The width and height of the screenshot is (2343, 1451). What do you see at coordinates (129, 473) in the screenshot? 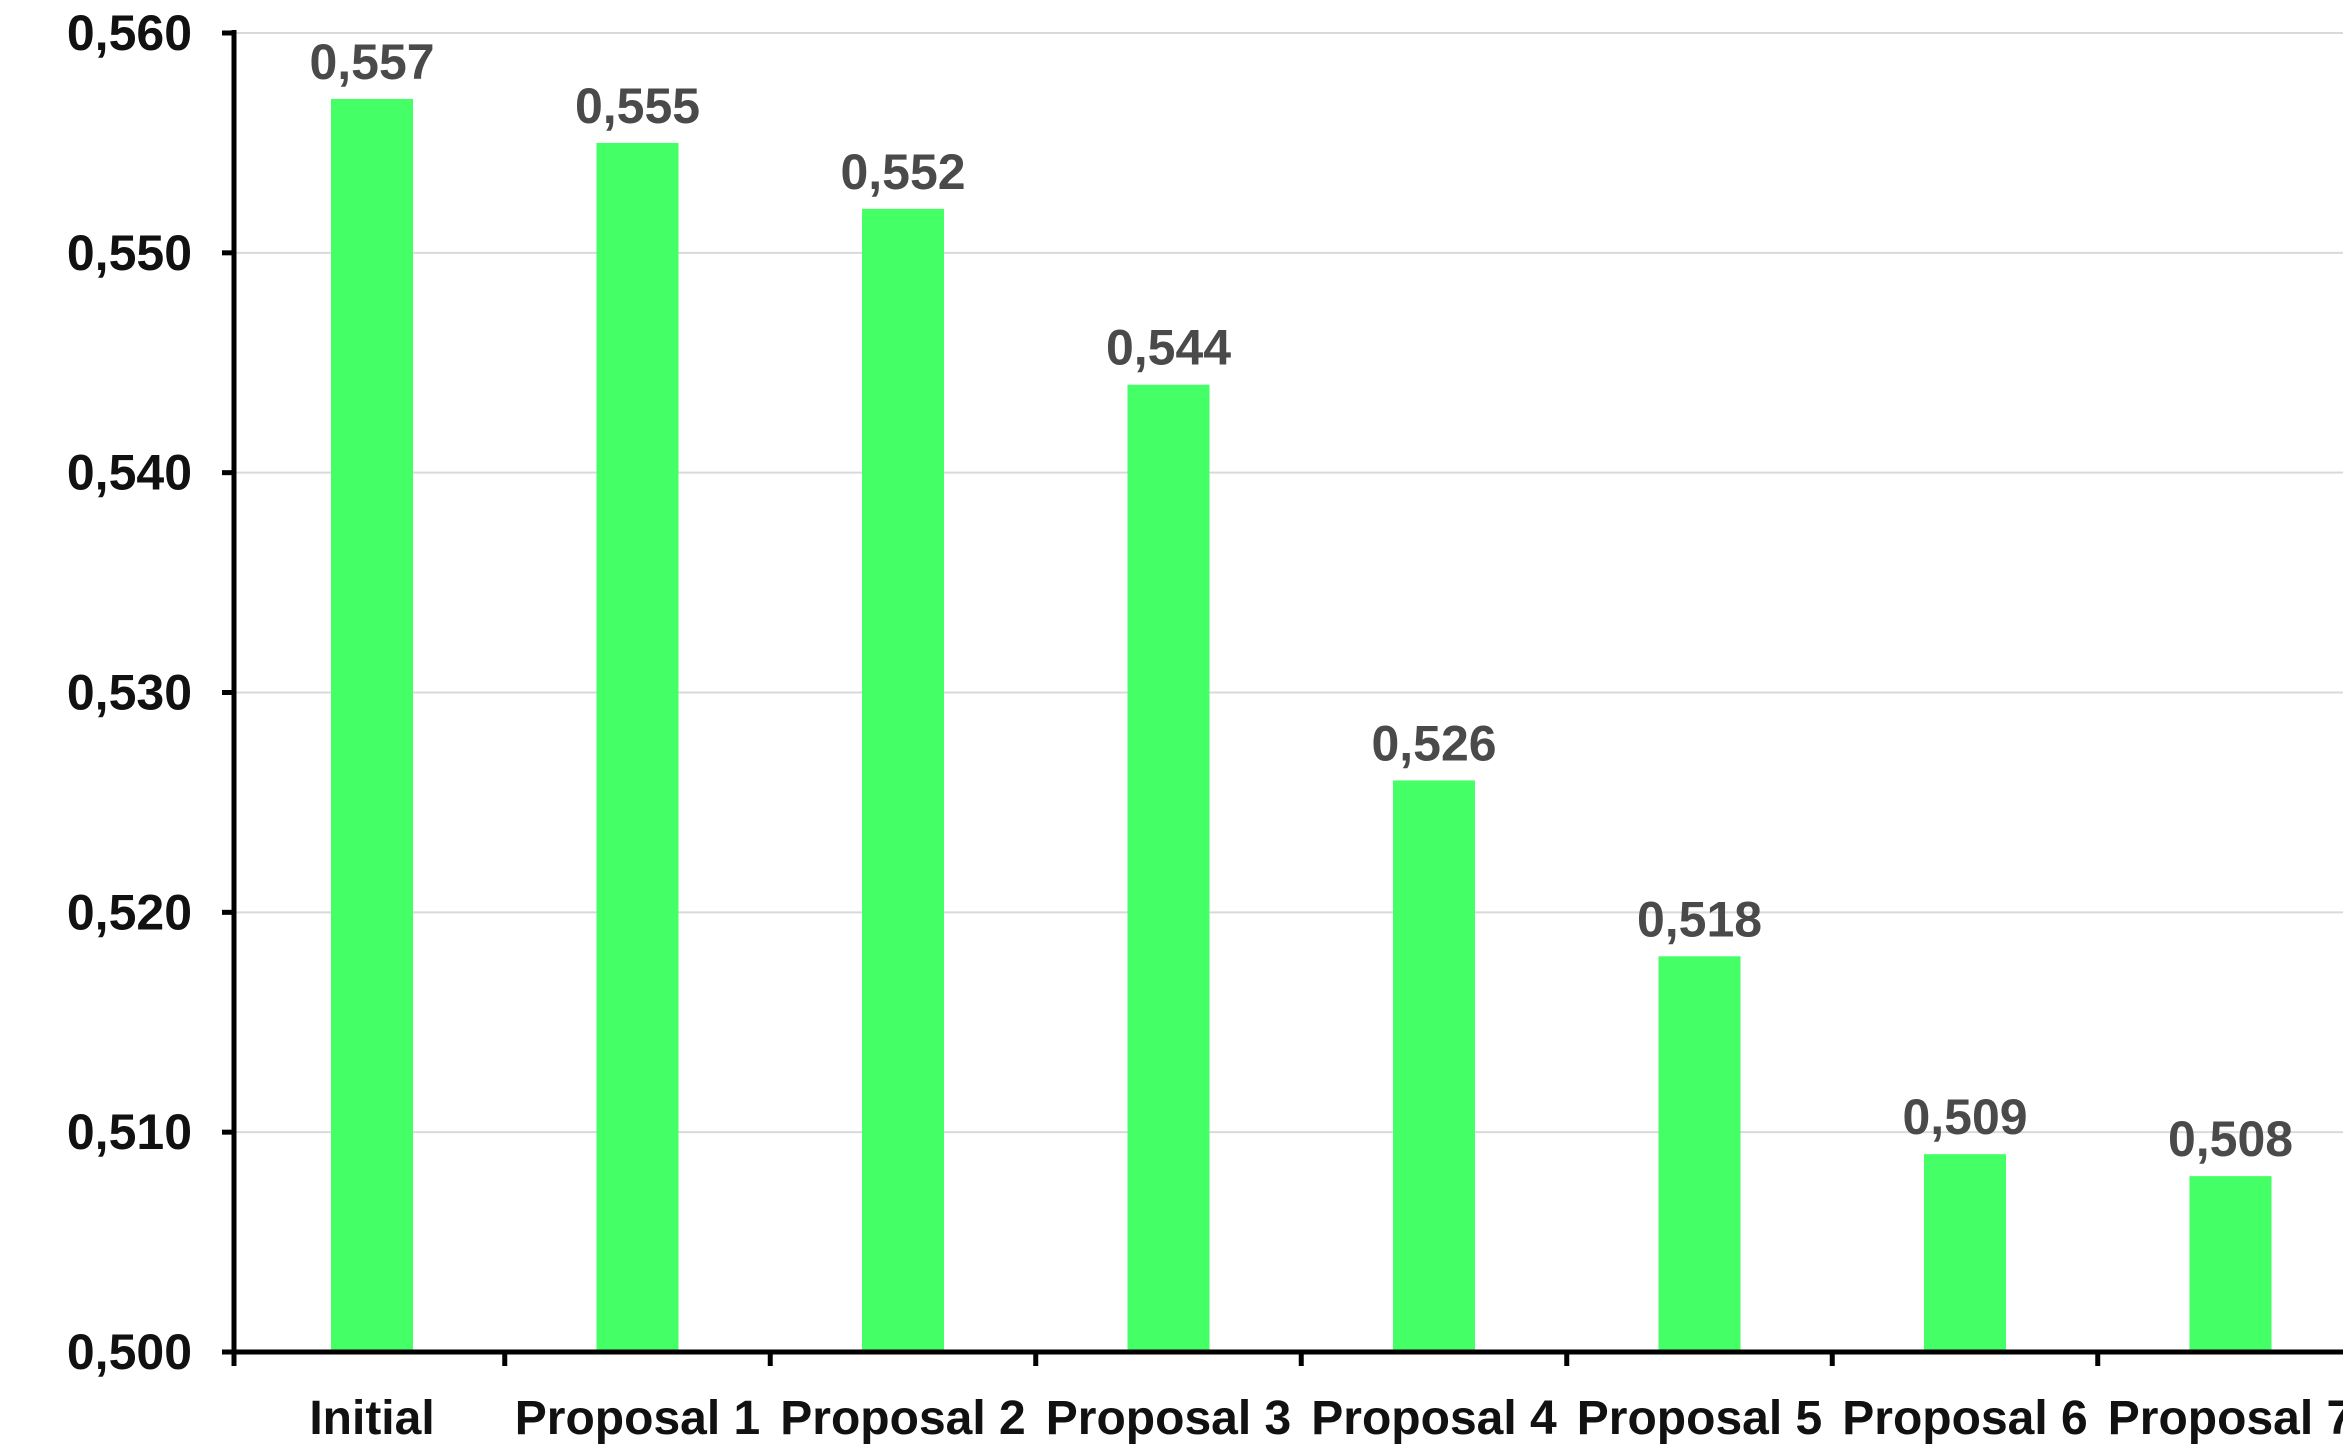
I see `y-tick-label: 0,540` at bounding box center [129, 473].